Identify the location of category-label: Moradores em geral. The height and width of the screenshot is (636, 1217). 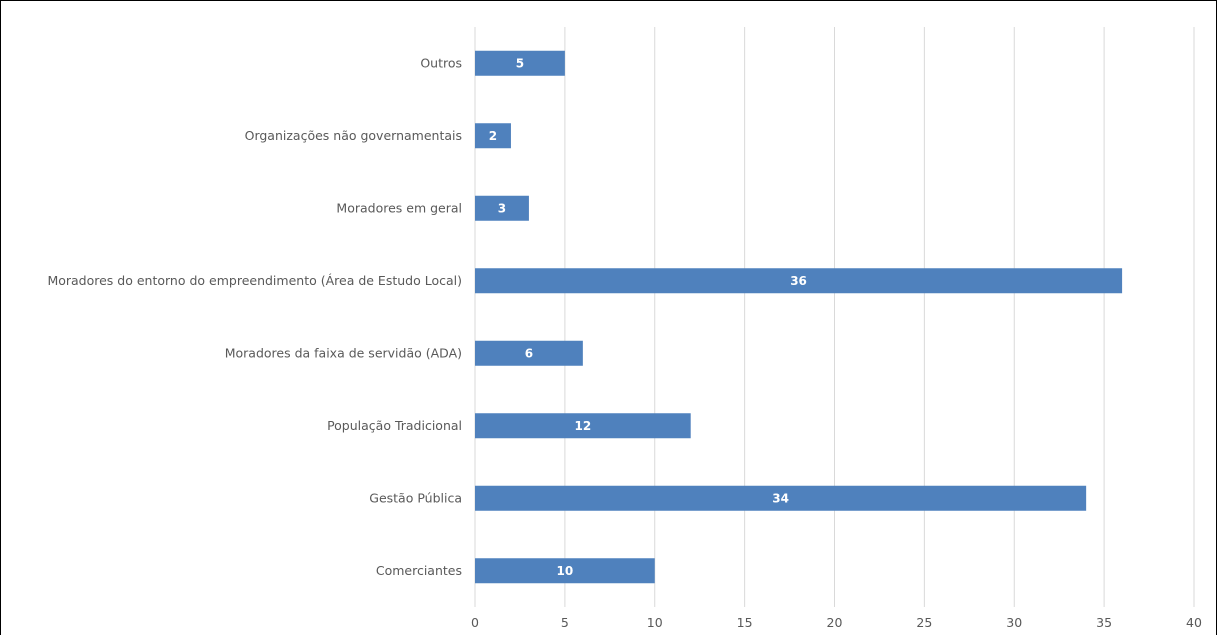
(399, 207).